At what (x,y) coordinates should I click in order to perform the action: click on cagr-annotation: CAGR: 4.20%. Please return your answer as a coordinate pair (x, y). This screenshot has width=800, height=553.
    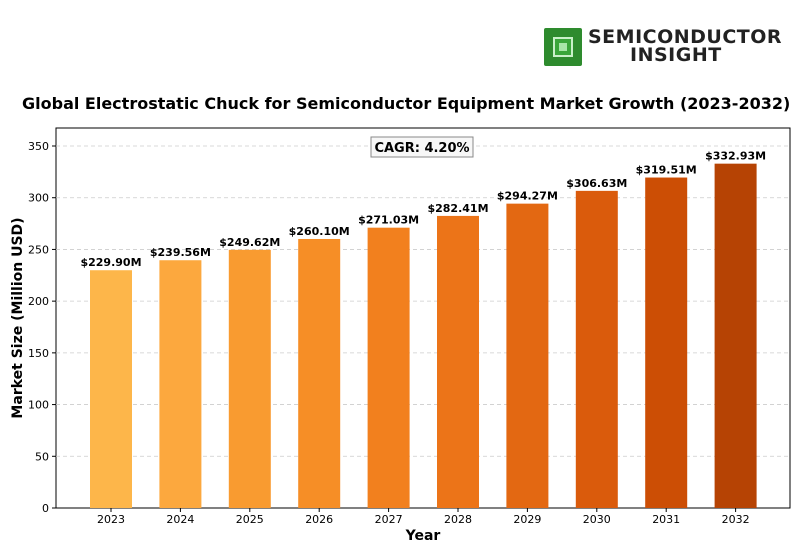
    Looking at the image, I should click on (422, 147).